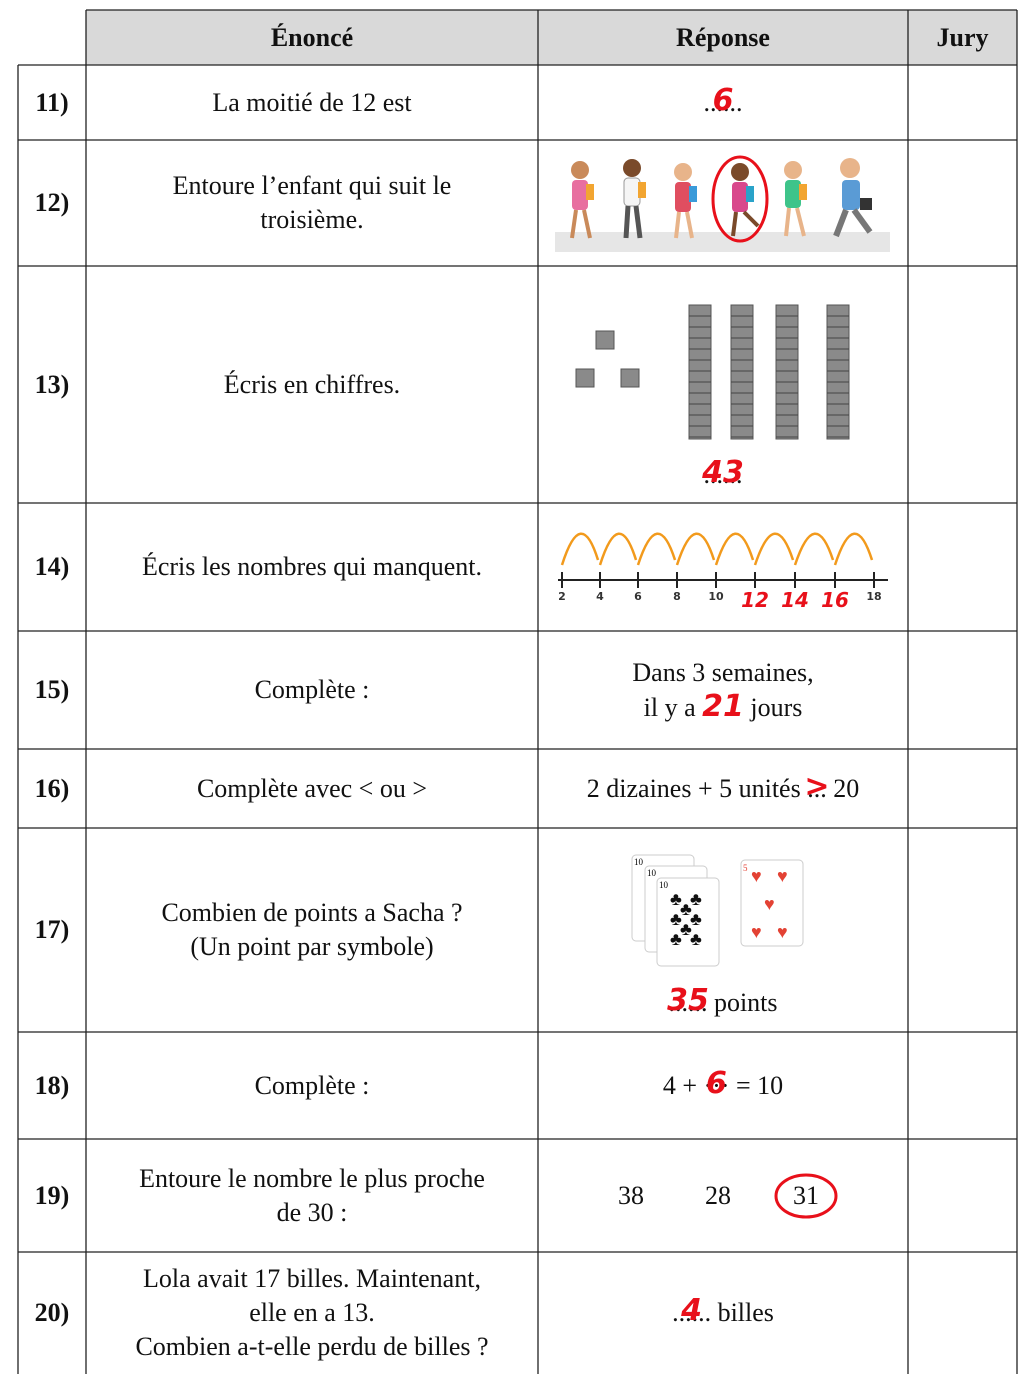 The image size is (1027, 1374). I want to click on answer: >, so click(817, 786).